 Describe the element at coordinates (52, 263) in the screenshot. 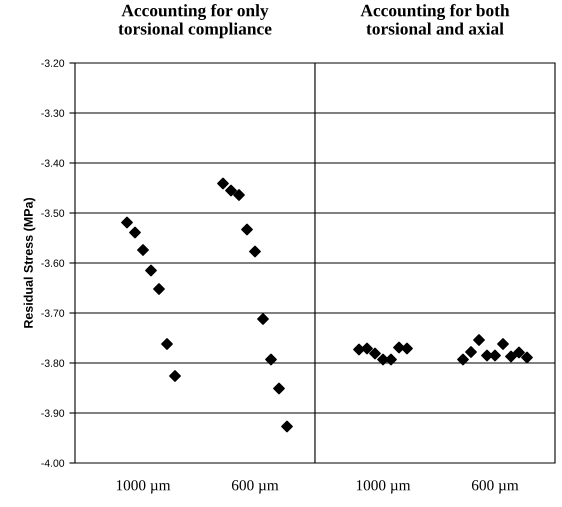

I see `y-tick-label: -3.60` at that location.